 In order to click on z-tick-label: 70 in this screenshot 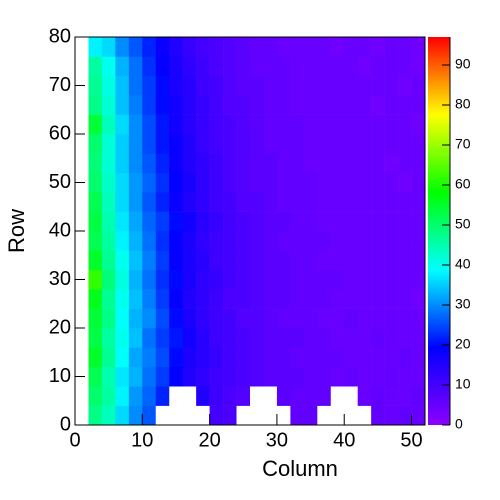, I will do `click(463, 144)`.